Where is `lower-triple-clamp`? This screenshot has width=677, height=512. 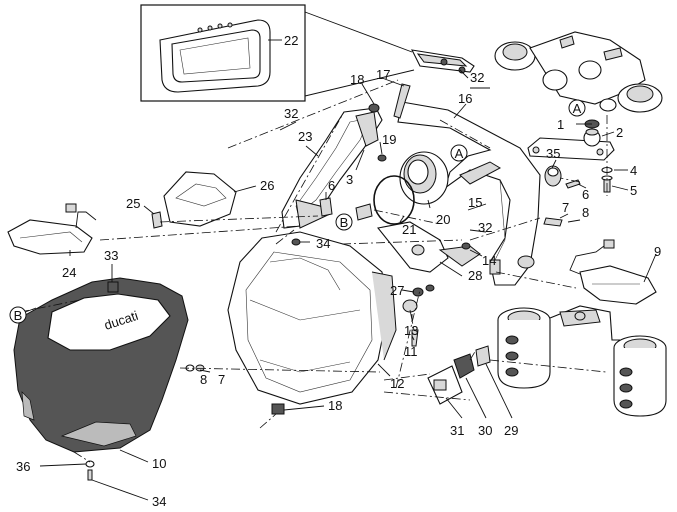
lower-triple-clamp is located at coordinates (582, 361).